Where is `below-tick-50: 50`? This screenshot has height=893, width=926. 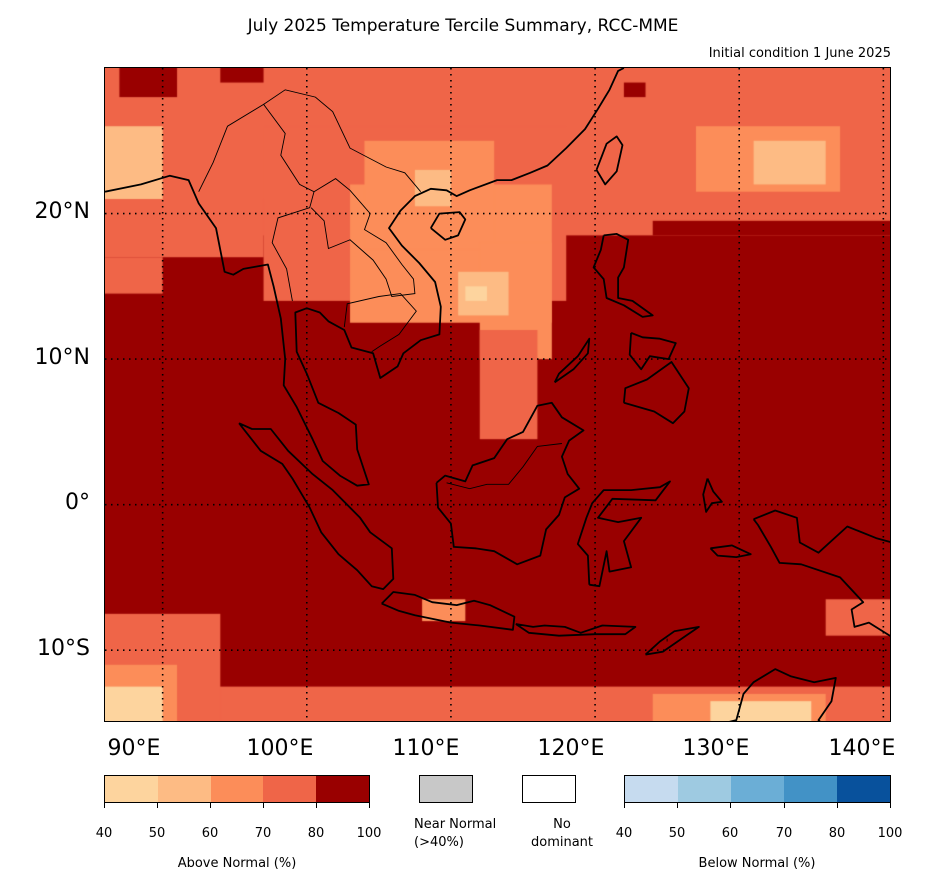 below-tick-50: 50 is located at coordinates (677, 833).